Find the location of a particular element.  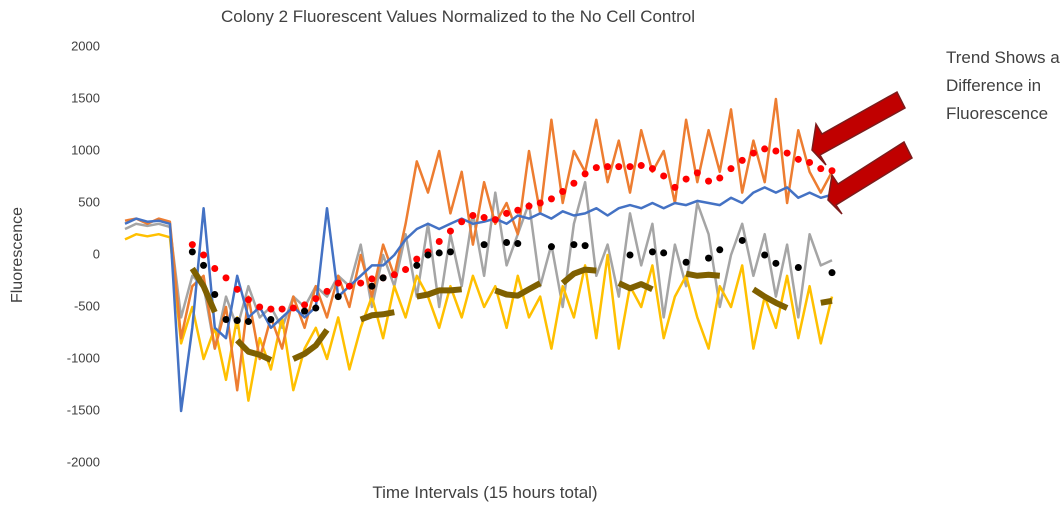

y-tick-label: 2000 is located at coordinates (85, 45).